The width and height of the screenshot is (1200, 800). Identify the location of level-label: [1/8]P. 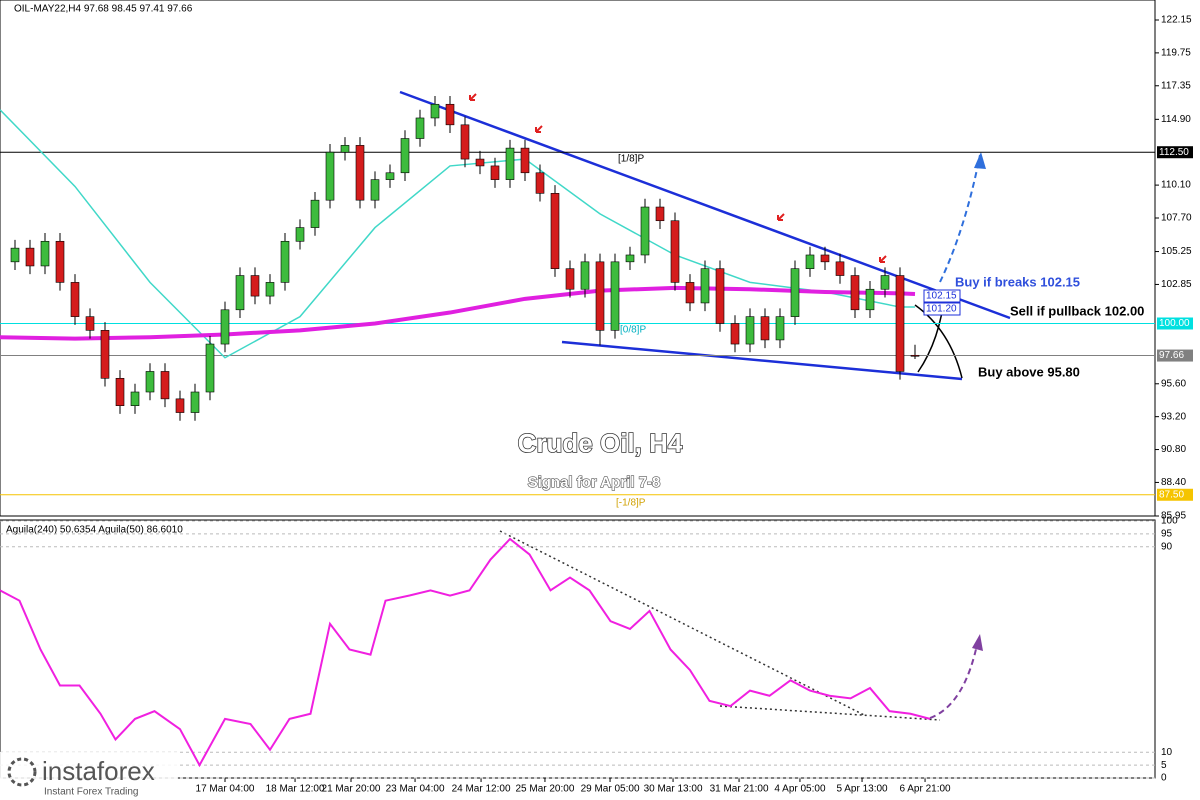
(631, 159).